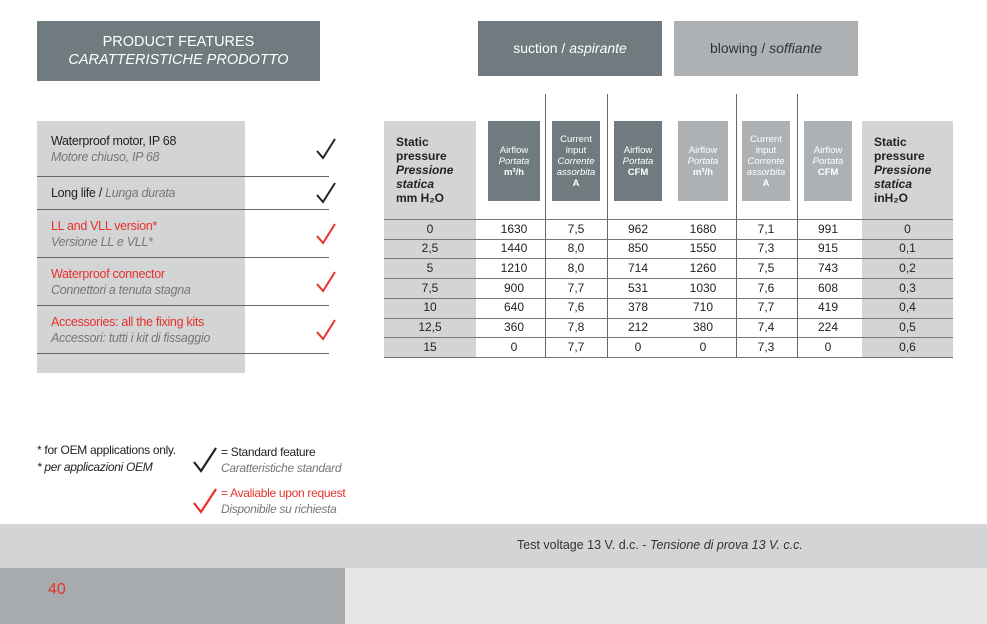 Image resolution: width=987 pixels, height=624 pixels. What do you see at coordinates (796, 48) in the screenshot?
I see `group-it: soffiante` at bounding box center [796, 48].